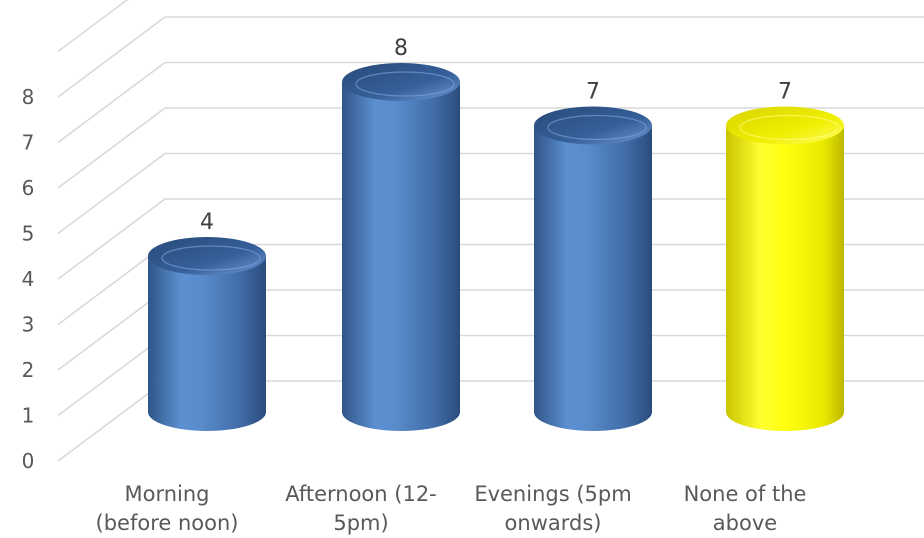 The image size is (924, 538). What do you see at coordinates (361, 494) in the screenshot?
I see `x-tick-label: Afternoon (12-` at bounding box center [361, 494].